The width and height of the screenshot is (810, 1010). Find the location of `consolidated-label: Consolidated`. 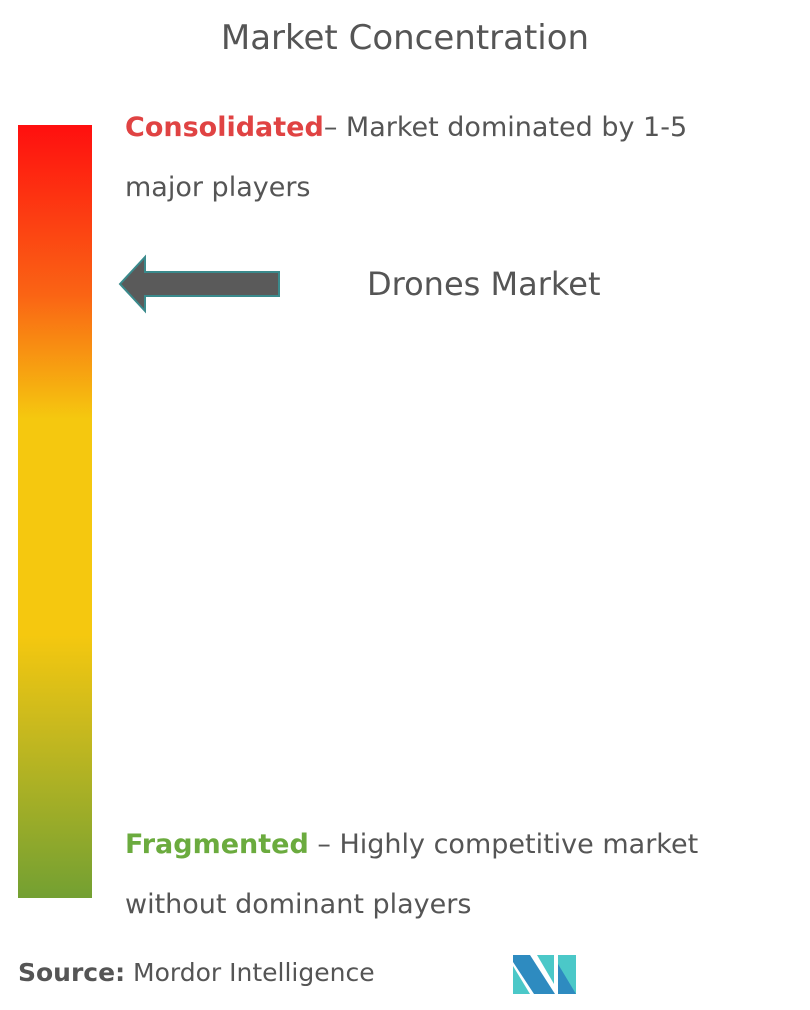

consolidated-label: Consolidated is located at coordinates (224, 127).